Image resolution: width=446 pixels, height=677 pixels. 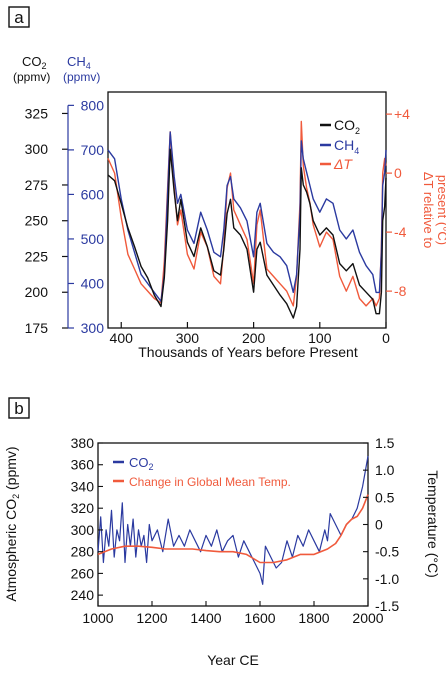 I want to click on b-left-tick-label: 340, so click(x=83, y=486).